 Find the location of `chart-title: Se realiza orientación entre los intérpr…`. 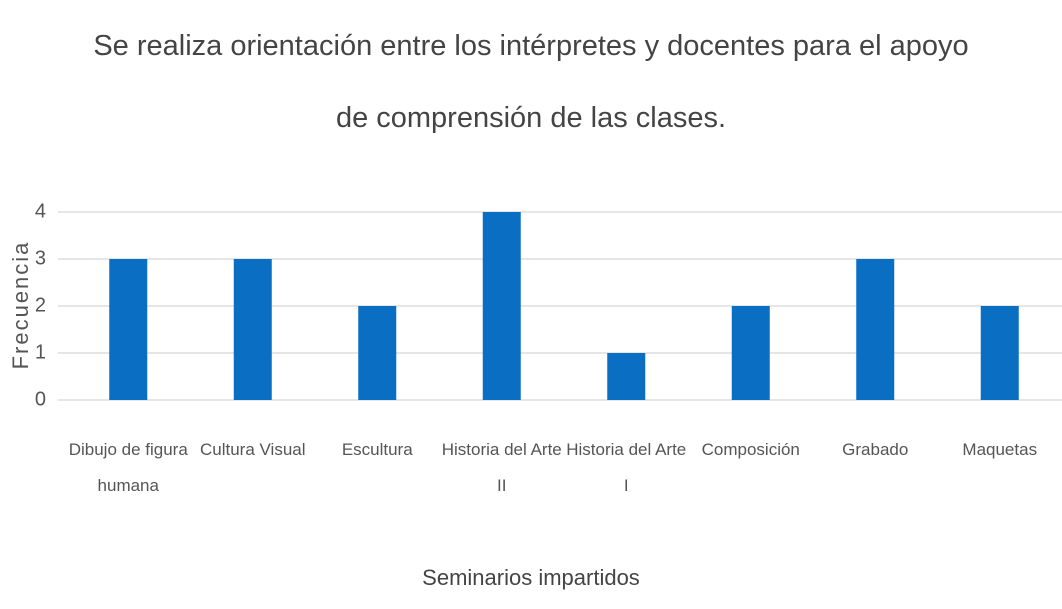

chart-title: Se realiza orientación entre los intérpr… is located at coordinates (531, 82).